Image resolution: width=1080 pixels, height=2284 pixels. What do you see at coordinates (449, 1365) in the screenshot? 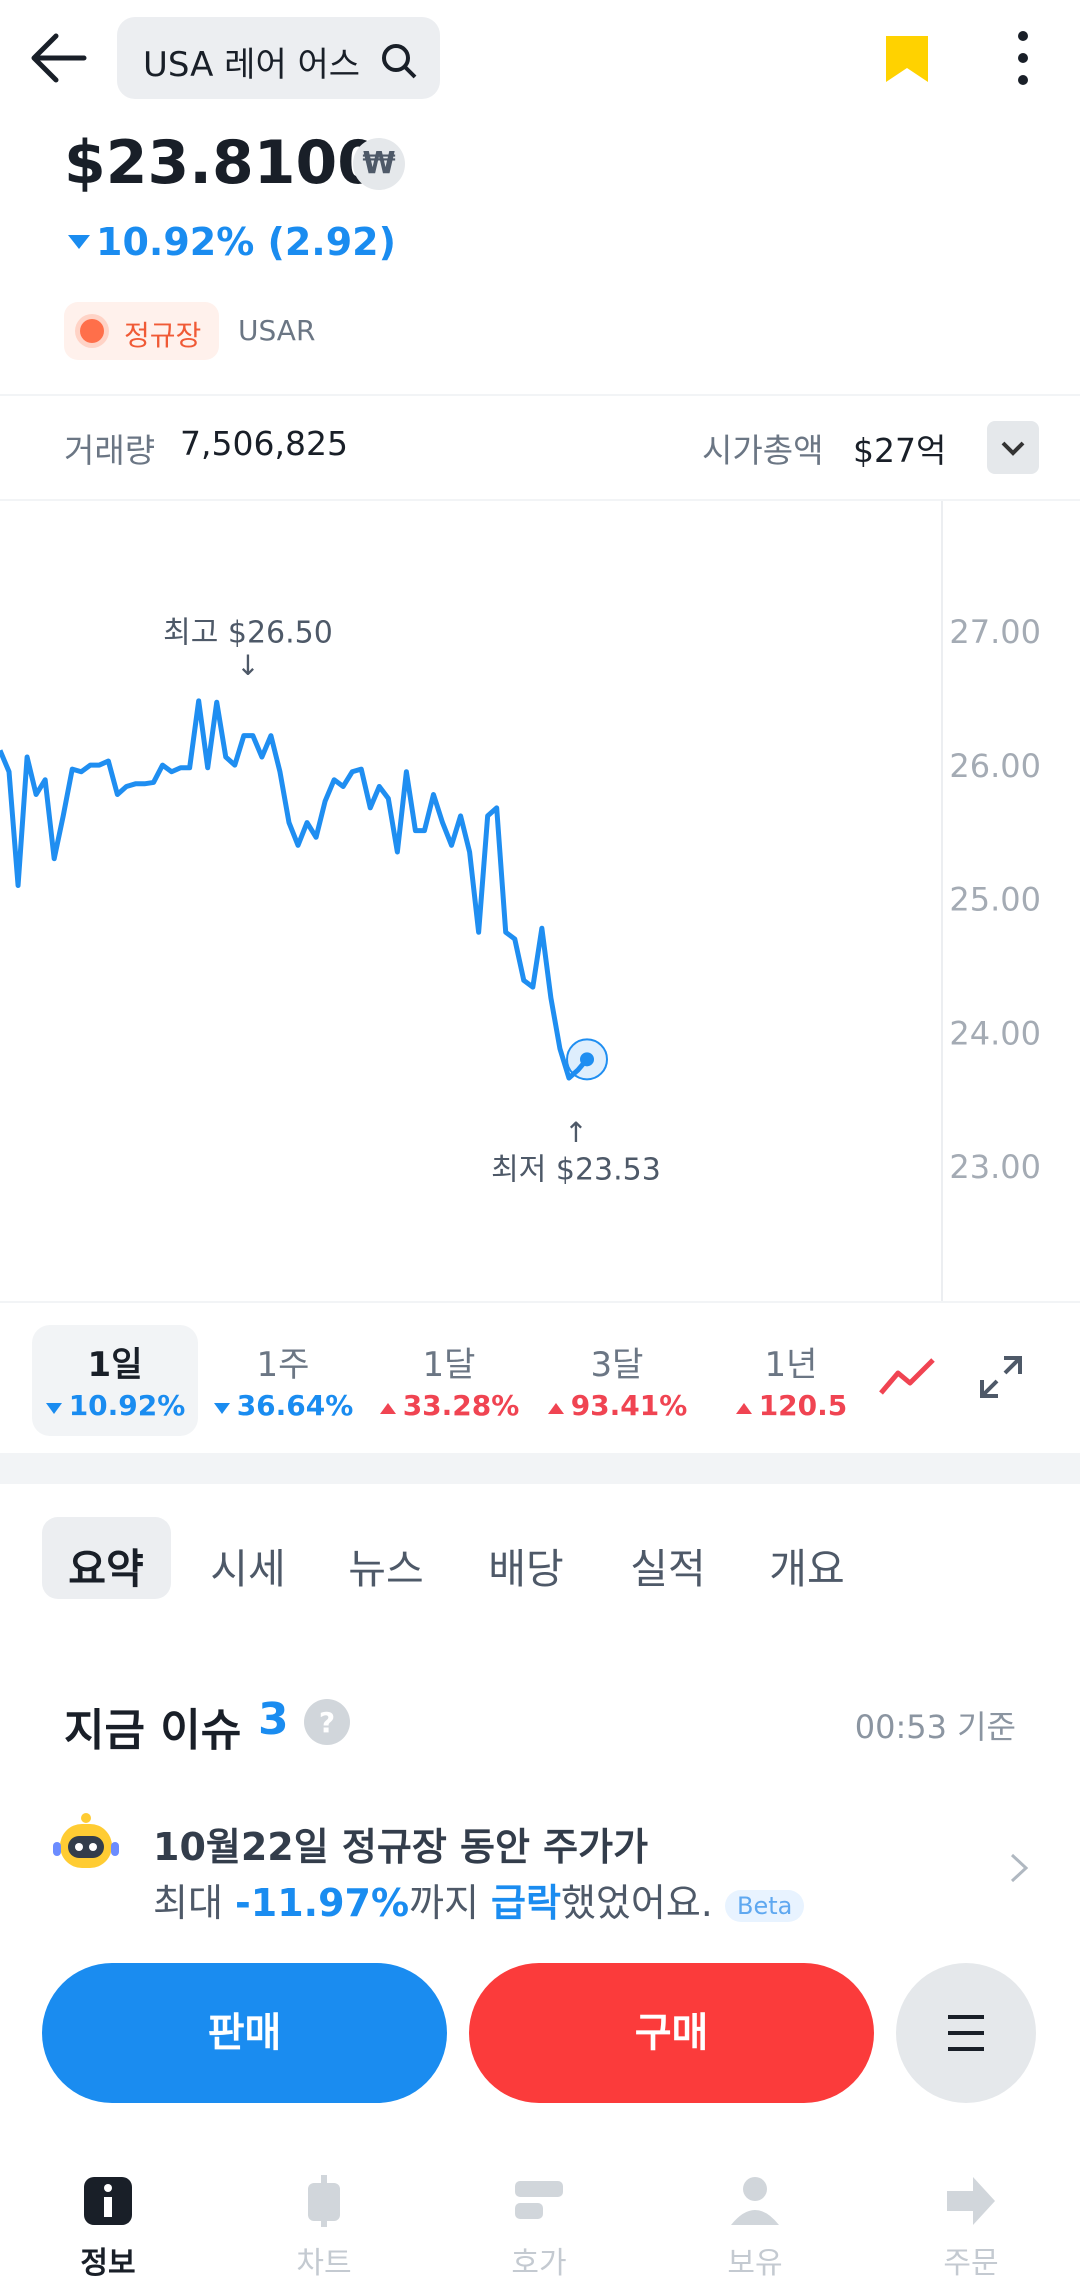
I see `period-label: 1달` at bounding box center [449, 1365].